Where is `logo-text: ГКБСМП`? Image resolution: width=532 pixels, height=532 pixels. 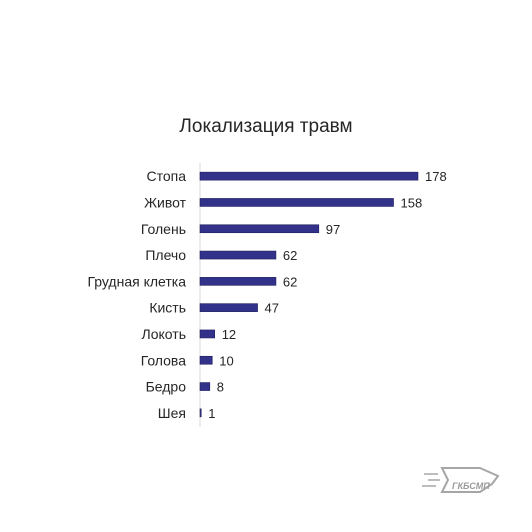
logo-text: ГКБСМП is located at coordinates (471, 486).